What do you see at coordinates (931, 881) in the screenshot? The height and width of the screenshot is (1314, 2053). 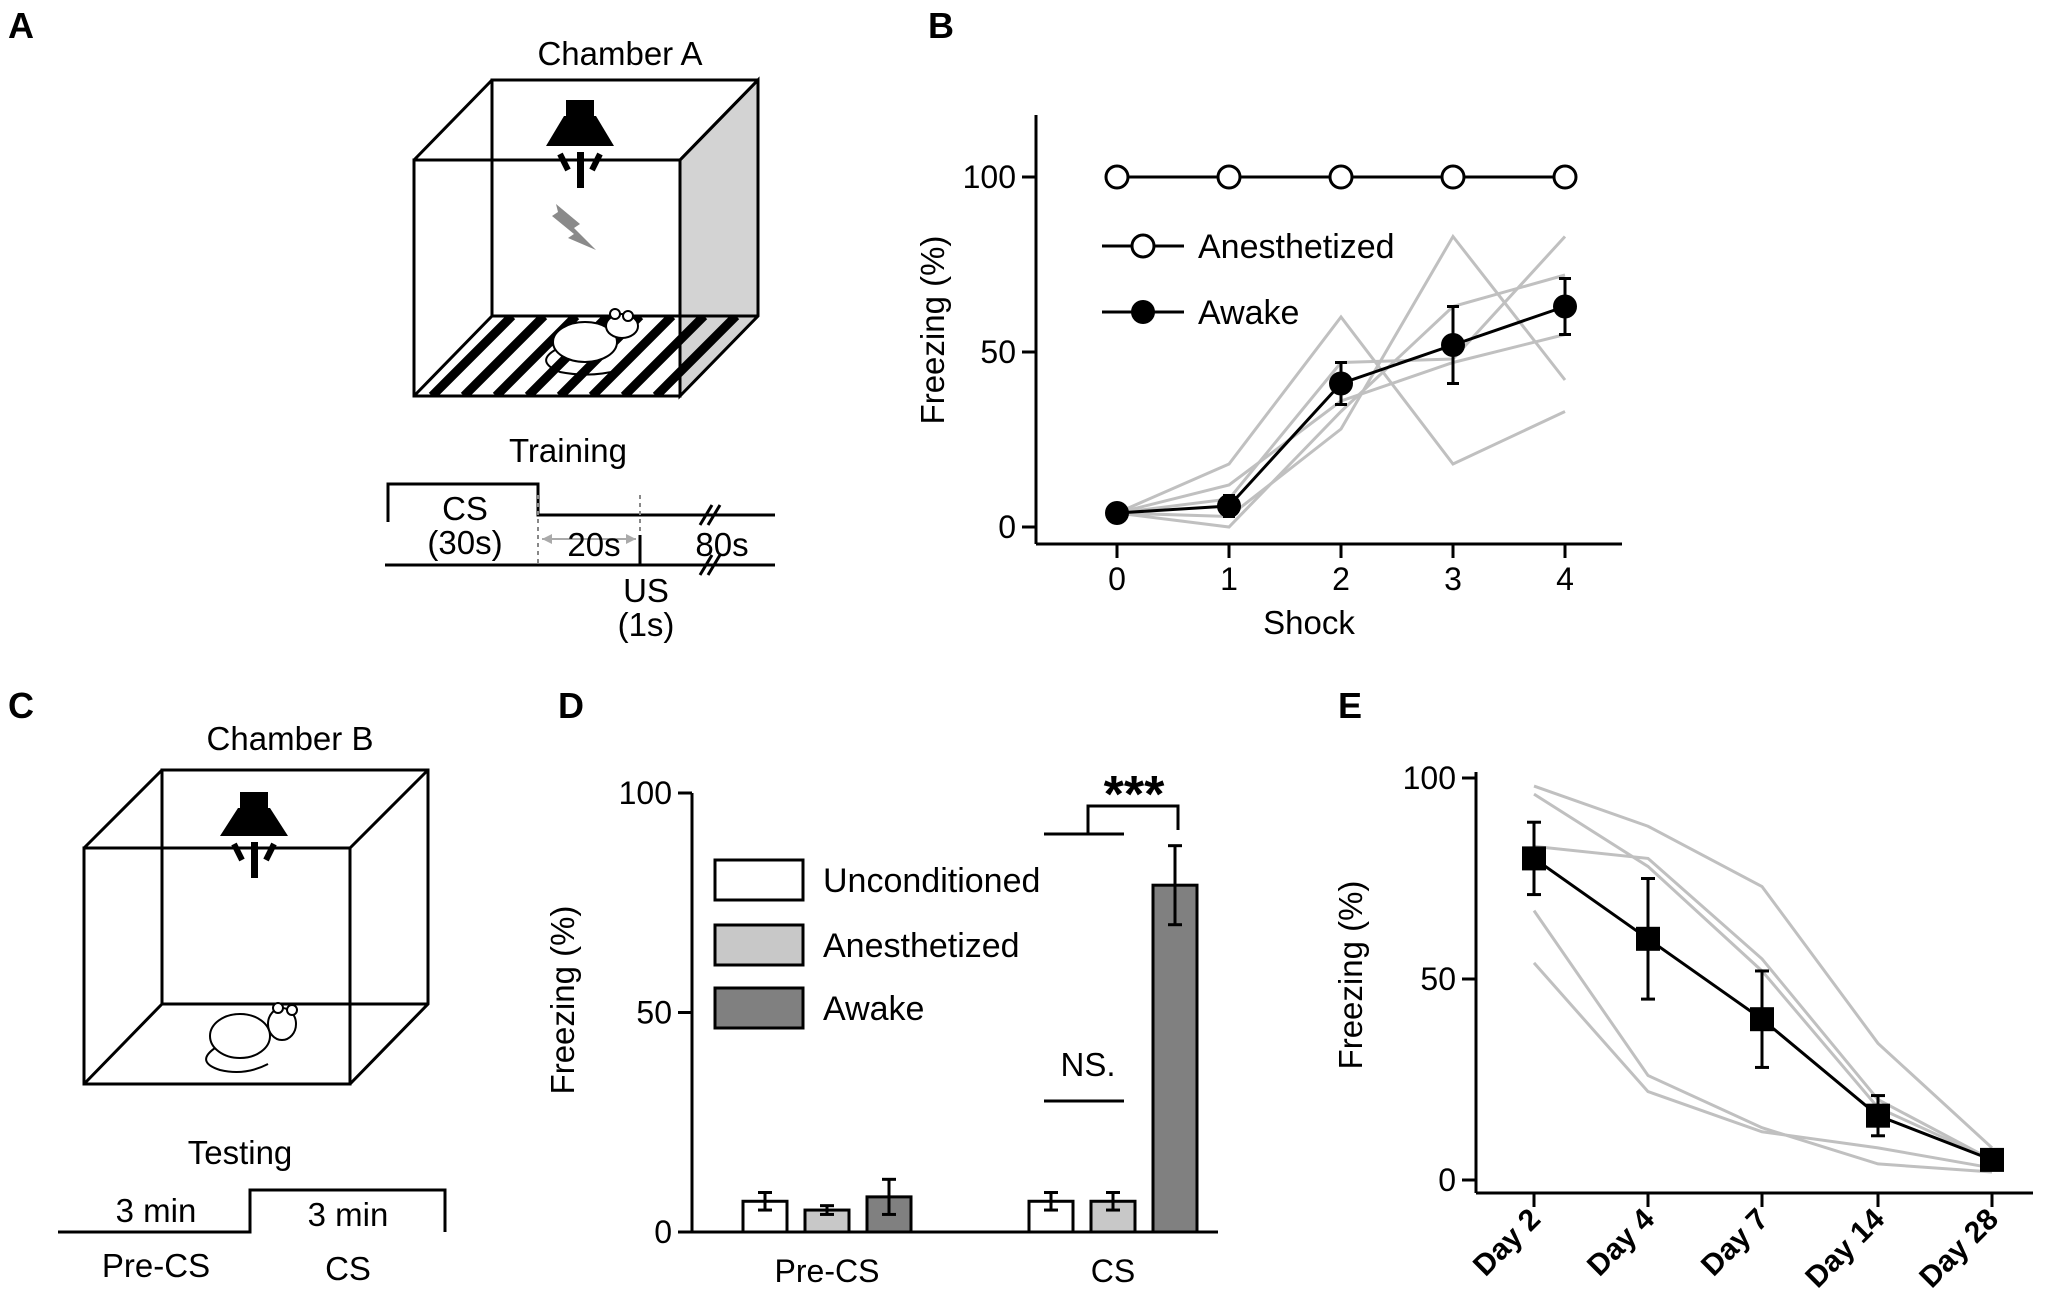 I see `legend-label-unconditioned: Unconditioned` at bounding box center [931, 881].